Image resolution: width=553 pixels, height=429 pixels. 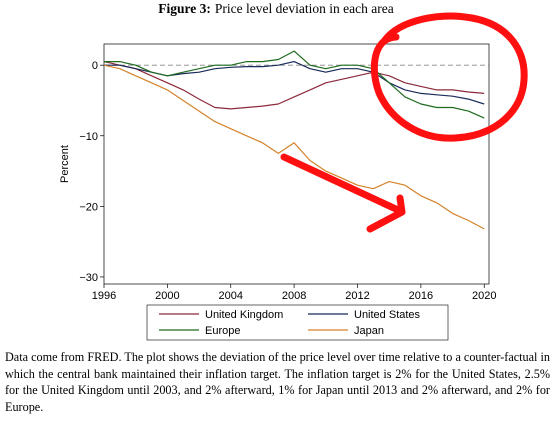 I want to click on y-tick-label: −30, so click(x=88, y=278).